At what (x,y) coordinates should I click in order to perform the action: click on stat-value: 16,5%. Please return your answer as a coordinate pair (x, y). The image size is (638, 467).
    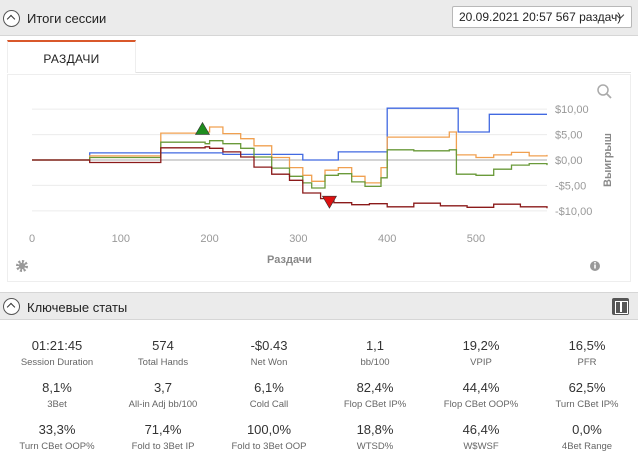
    Looking at the image, I should click on (587, 345).